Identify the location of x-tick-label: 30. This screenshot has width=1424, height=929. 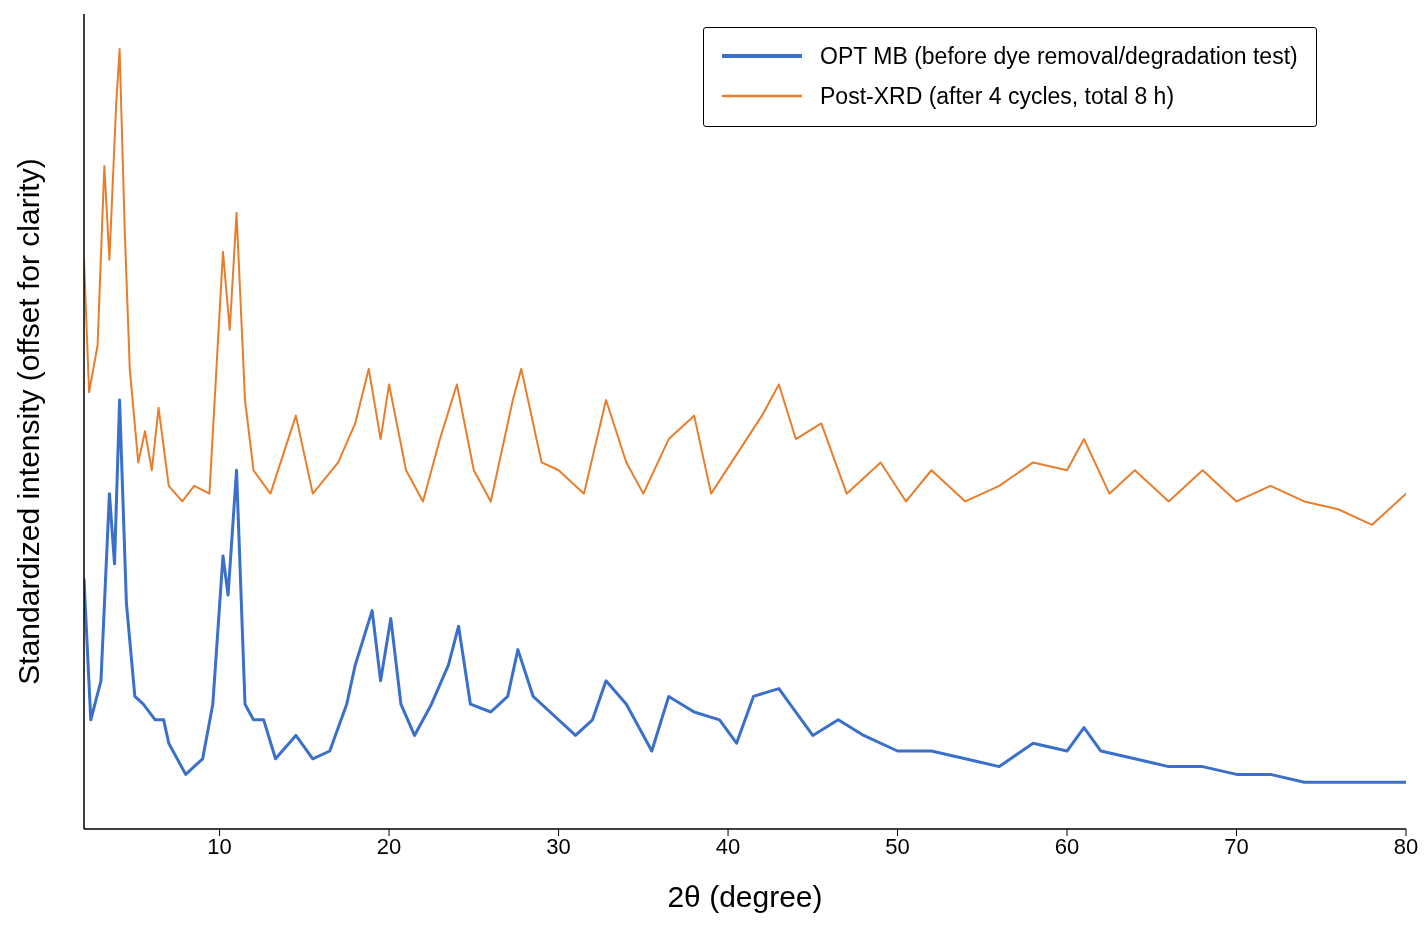
(558, 846).